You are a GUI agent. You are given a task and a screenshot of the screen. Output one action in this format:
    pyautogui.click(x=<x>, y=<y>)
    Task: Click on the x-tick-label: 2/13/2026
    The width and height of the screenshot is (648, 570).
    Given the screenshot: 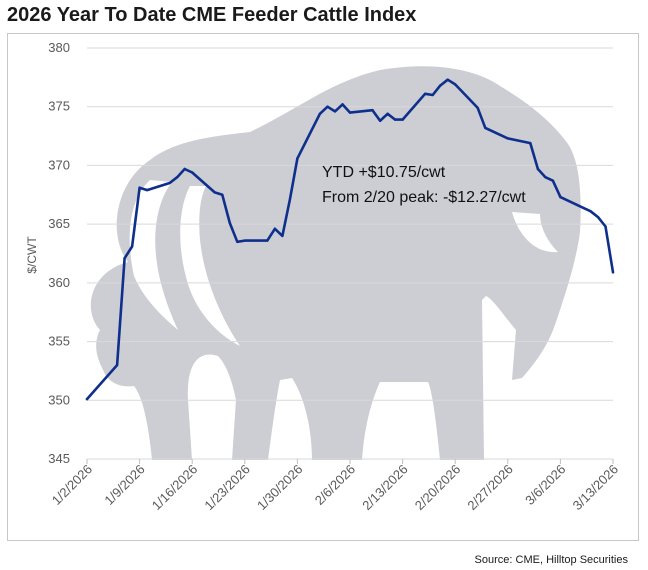 What is the action you would take?
    pyautogui.click(x=385, y=488)
    